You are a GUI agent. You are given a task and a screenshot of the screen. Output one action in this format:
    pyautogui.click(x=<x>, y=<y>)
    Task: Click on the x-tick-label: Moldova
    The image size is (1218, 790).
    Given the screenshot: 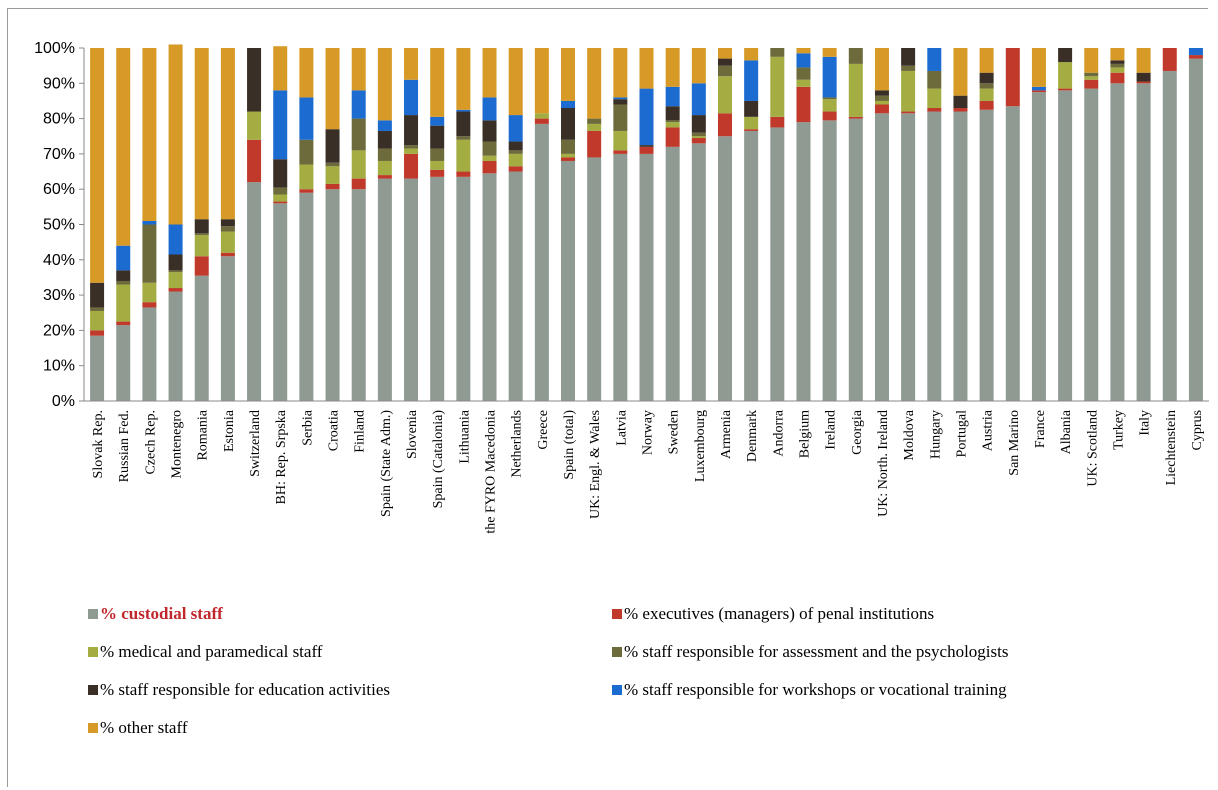 What is the action you would take?
    pyautogui.click(x=909, y=434)
    